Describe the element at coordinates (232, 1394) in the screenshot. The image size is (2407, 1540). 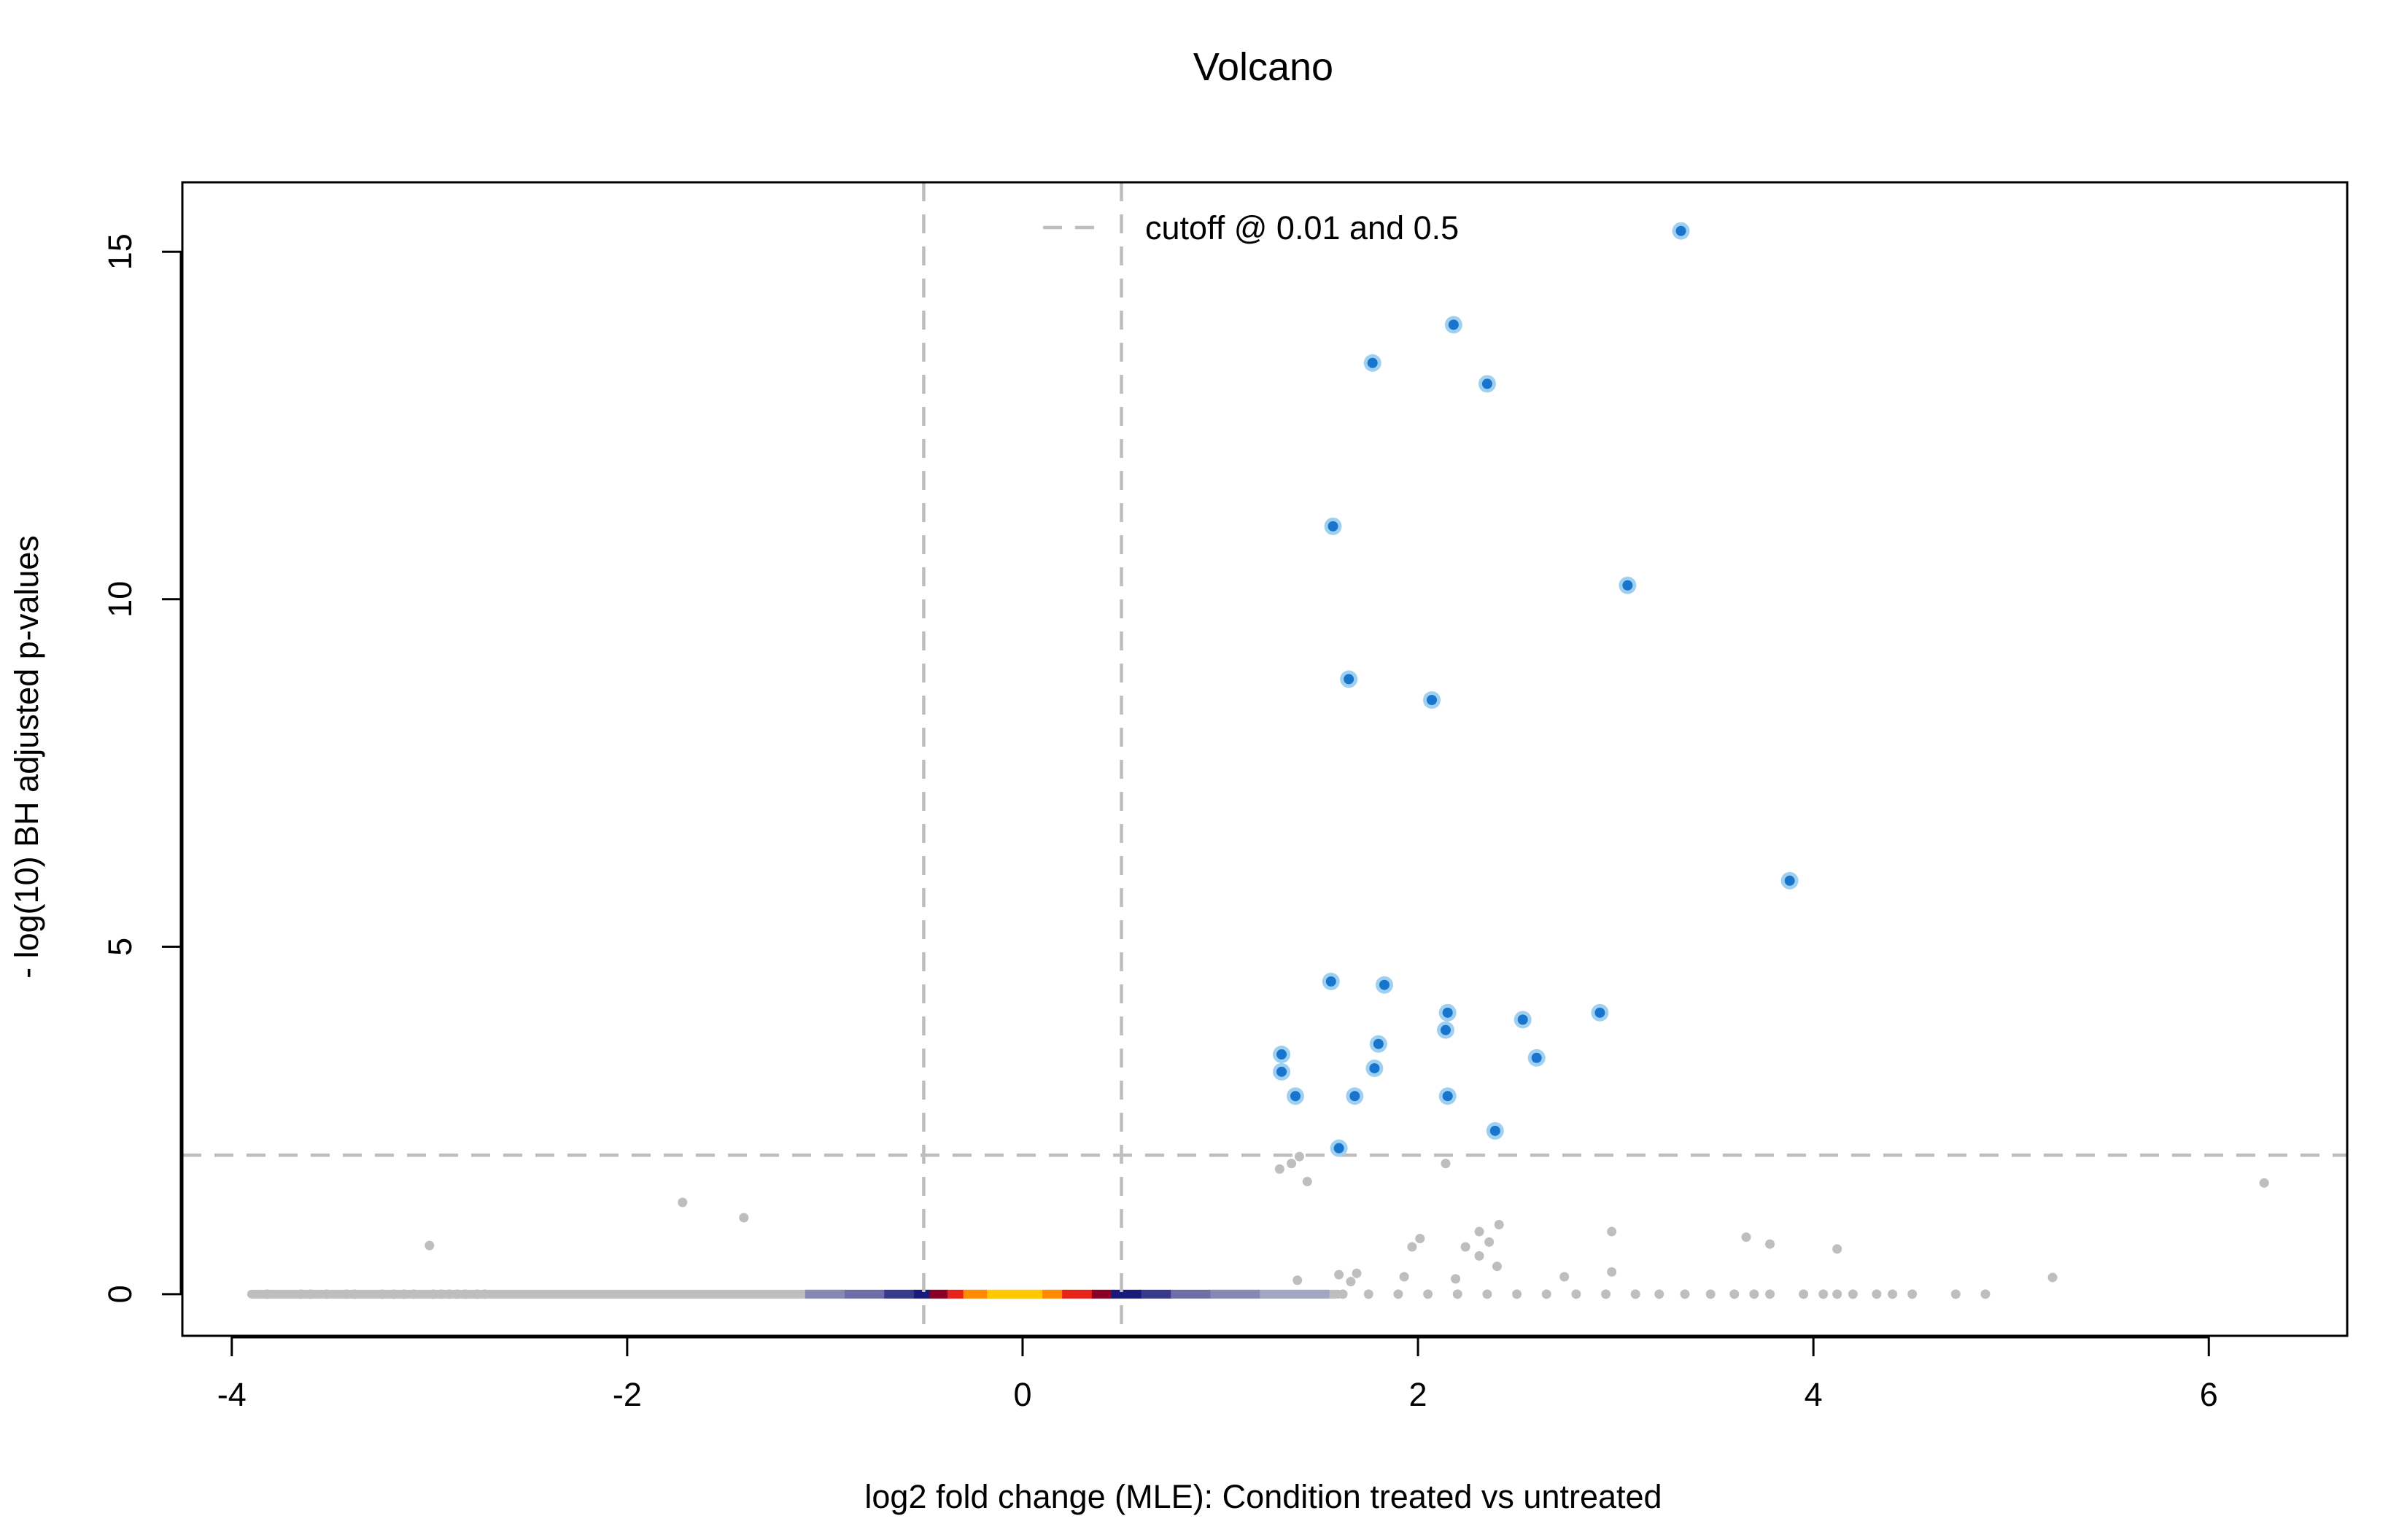
I see `x-tick-label: -4` at that location.